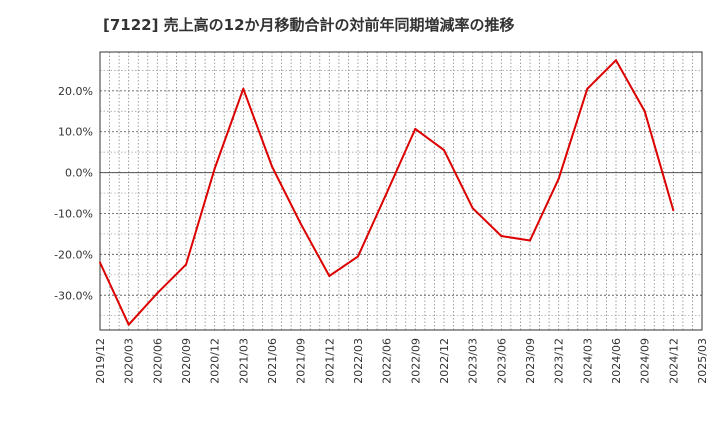 The image size is (720, 440). Describe the element at coordinates (473, 361) in the screenshot. I see `x-tick-label: 2023/03` at that location.